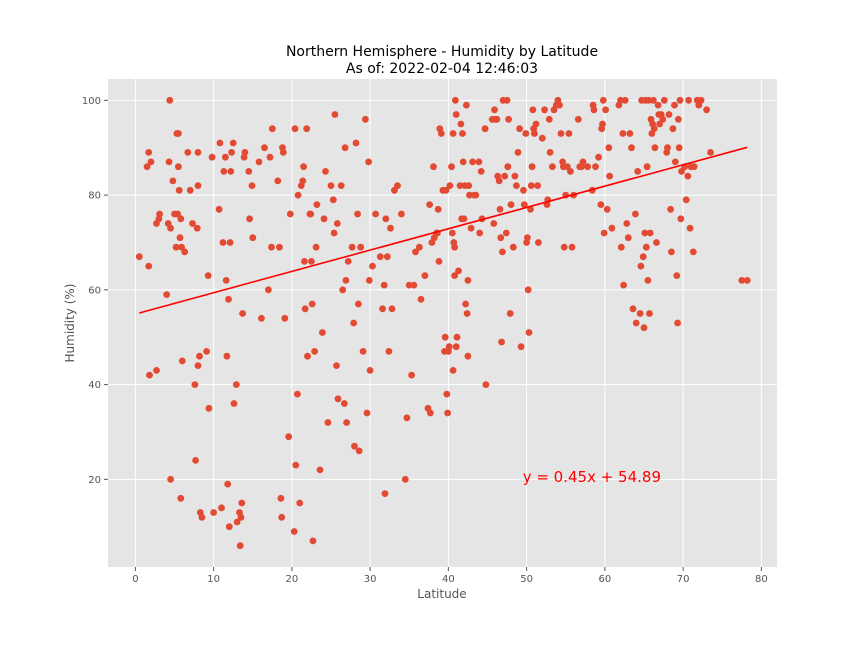 This screenshot has height=648, width=864. What do you see at coordinates (213, 579) in the screenshot?
I see `x-tick-label: 10` at bounding box center [213, 579].